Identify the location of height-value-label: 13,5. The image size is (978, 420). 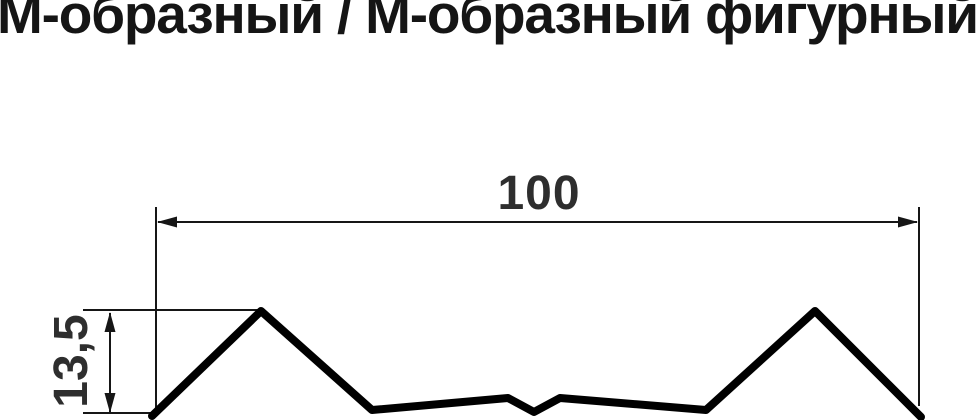
(71, 360).